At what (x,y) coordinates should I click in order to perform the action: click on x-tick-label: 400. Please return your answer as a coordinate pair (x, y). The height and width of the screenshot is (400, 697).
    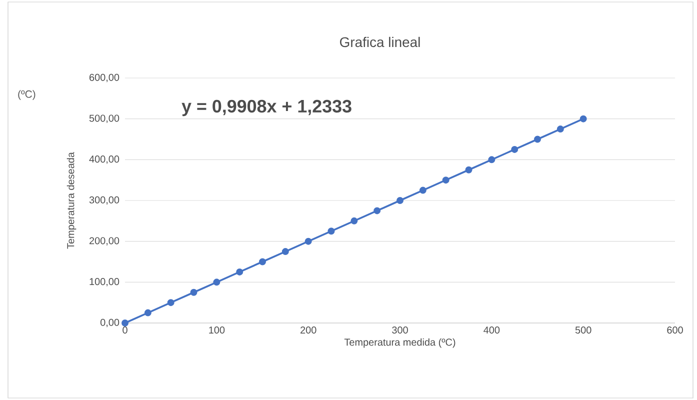
    Looking at the image, I should click on (492, 330).